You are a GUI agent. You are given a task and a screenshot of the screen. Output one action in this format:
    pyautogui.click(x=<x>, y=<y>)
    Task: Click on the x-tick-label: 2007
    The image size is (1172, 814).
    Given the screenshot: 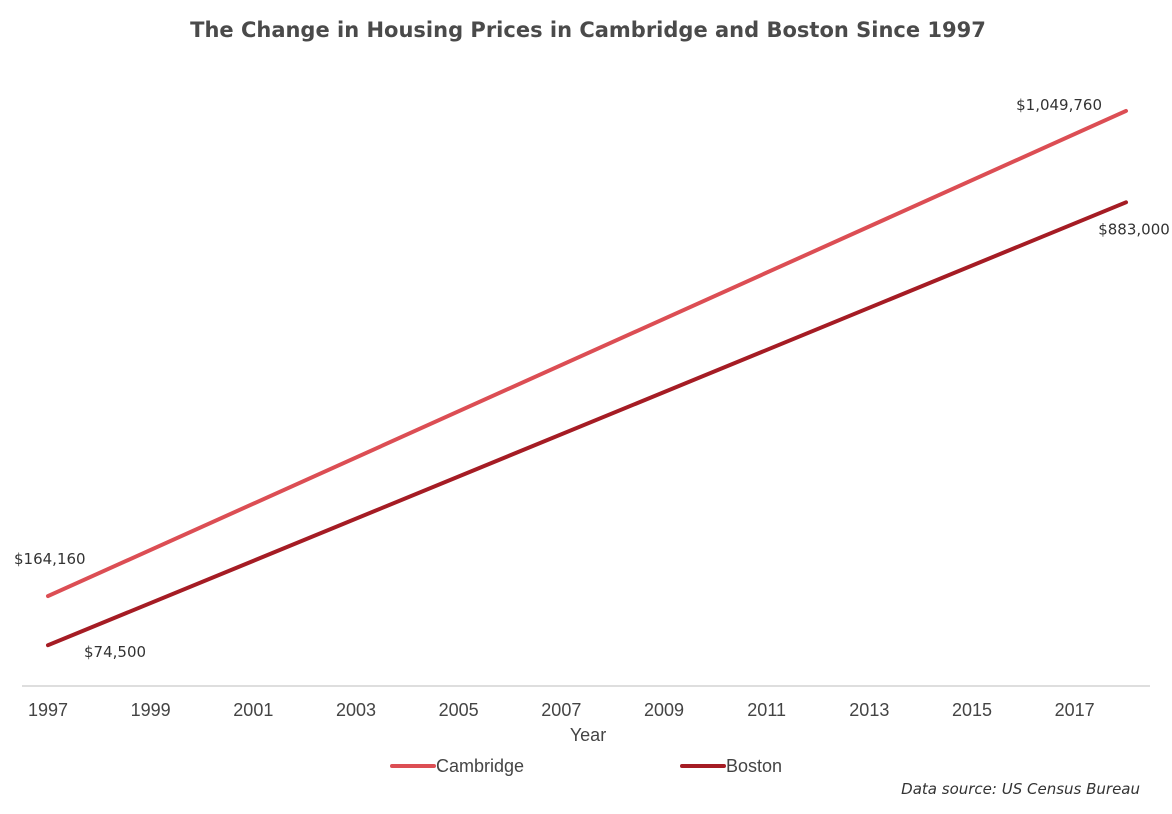 What is the action you would take?
    pyautogui.click(x=561, y=710)
    